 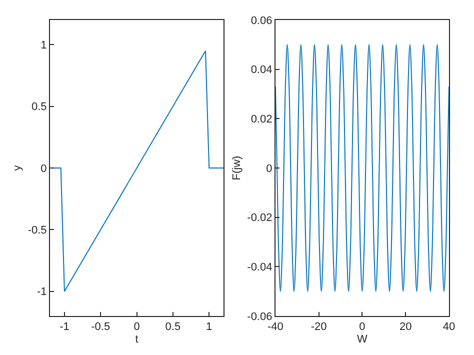 What do you see at coordinates (362, 339) in the screenshot?
I see `x-axis-title: W` at bounding box center [362, 339].